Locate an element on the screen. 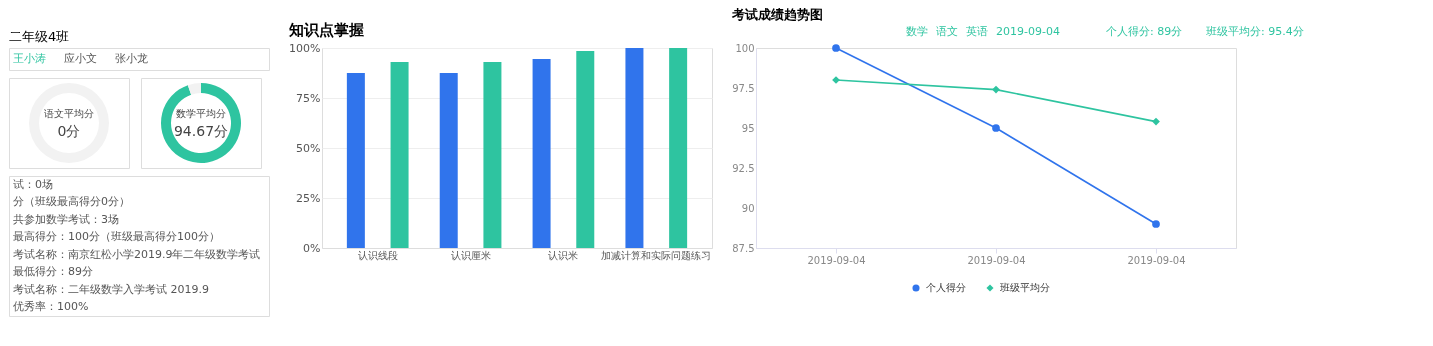 Image resolution: width=1433 pixels, height=346 pixels. text: 语文平均分 is located at coordinates (69, 113).